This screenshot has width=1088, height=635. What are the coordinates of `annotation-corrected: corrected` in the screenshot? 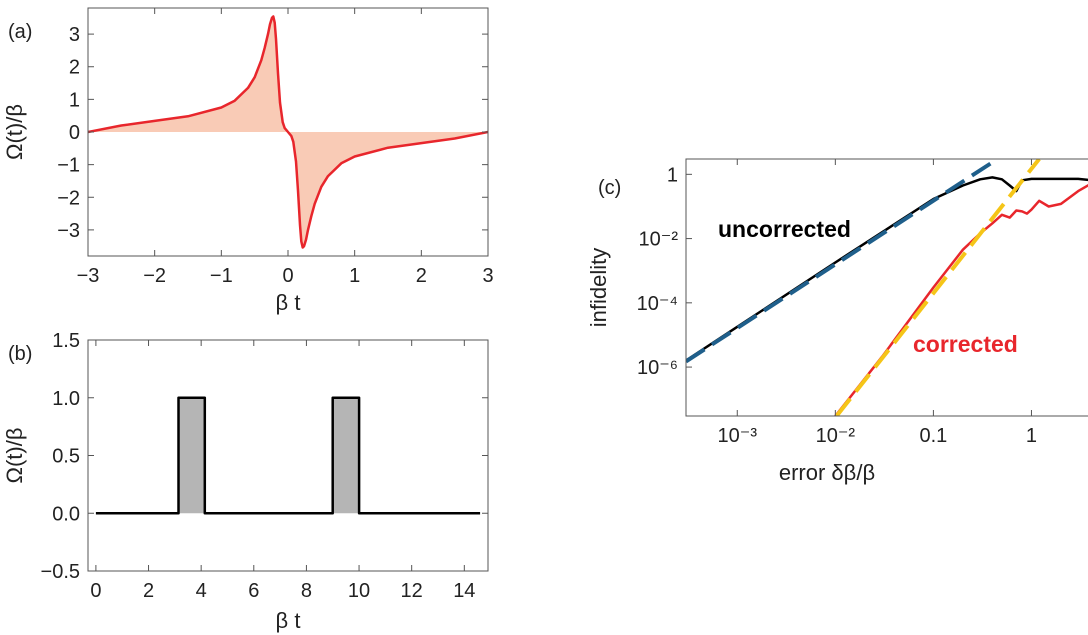 It's located at (965, 344).